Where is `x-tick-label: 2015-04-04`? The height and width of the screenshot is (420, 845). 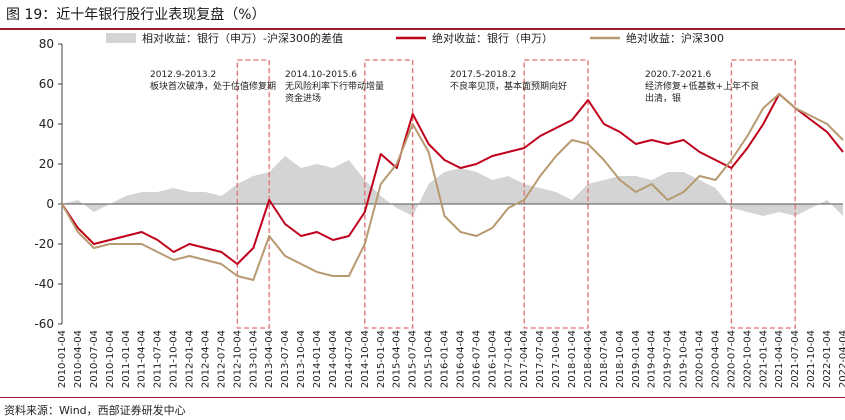 x-tick-label: 2015-04-04 is located at coordinates (397, 359).